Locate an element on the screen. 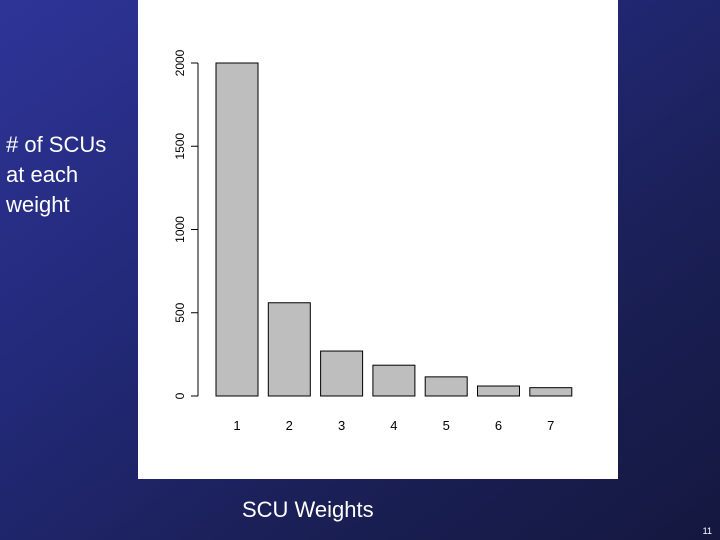  x-tick-label: 3 is located at coordinates (341, 425).